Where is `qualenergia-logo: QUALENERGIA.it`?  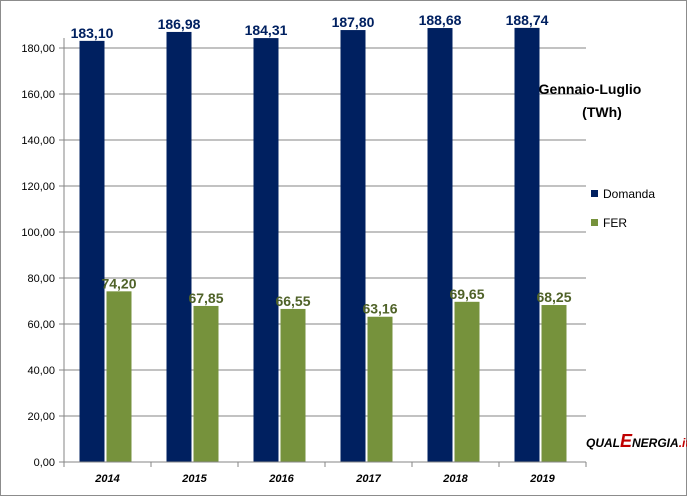
qualenergia-logo: QUALENERGIA.it is located at coordinates (636, 441).